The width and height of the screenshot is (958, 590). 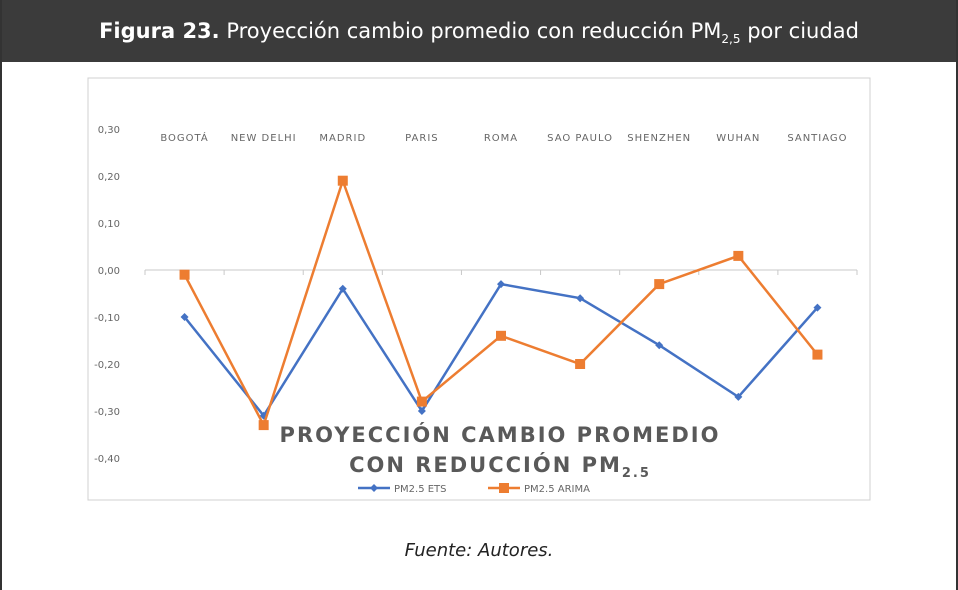 I want to click on figure-source: Fuente: Autores., so click(x=479, y=550).